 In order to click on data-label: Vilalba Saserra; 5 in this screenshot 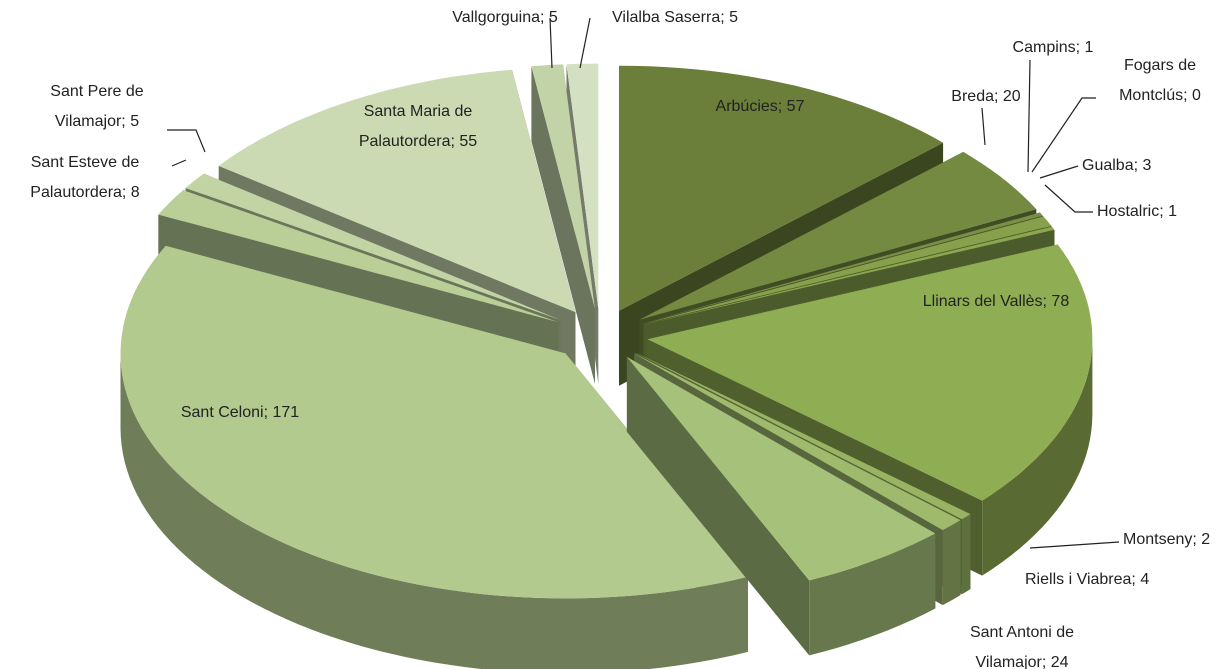, I will do `click(675, 17)`.